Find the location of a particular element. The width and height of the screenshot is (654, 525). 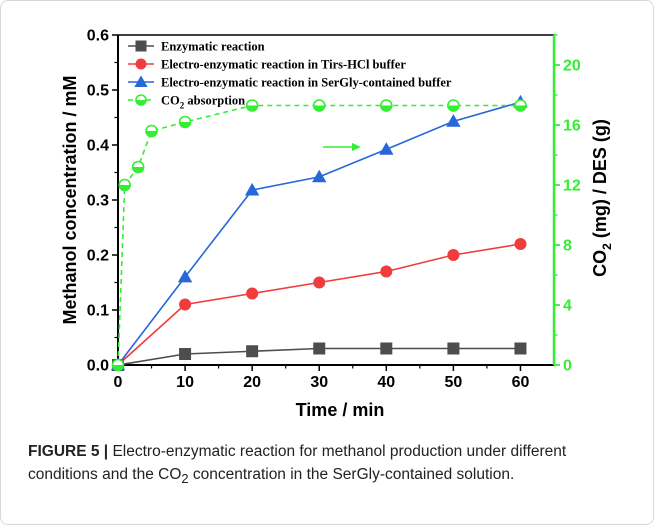

x-tick-label: 30 is located at coordinates (319, 382).